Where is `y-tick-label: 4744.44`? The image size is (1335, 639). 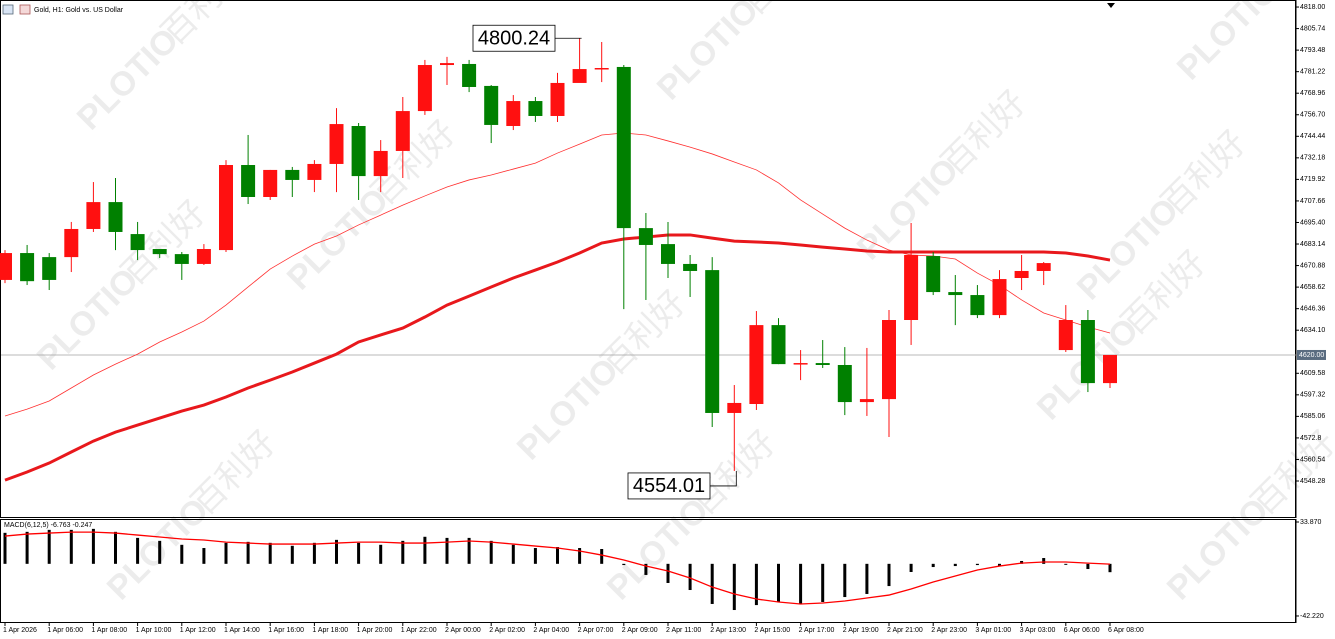 y-tick-label: 4744.44 is located at coordinates (1312, 136).